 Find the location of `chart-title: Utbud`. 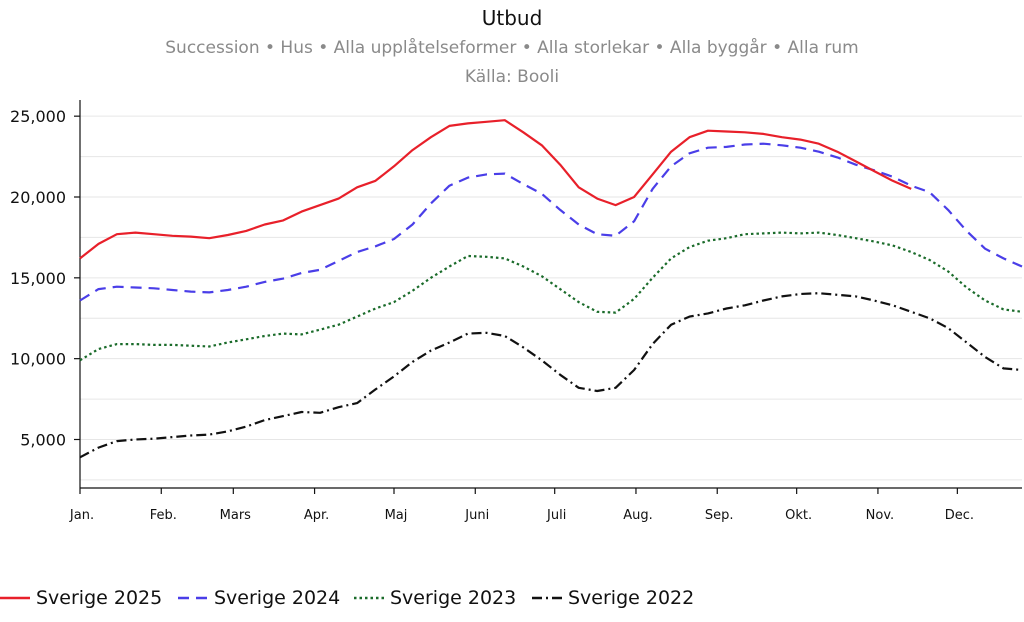

chart-title: Utbud is located at coordinates (512, 18).